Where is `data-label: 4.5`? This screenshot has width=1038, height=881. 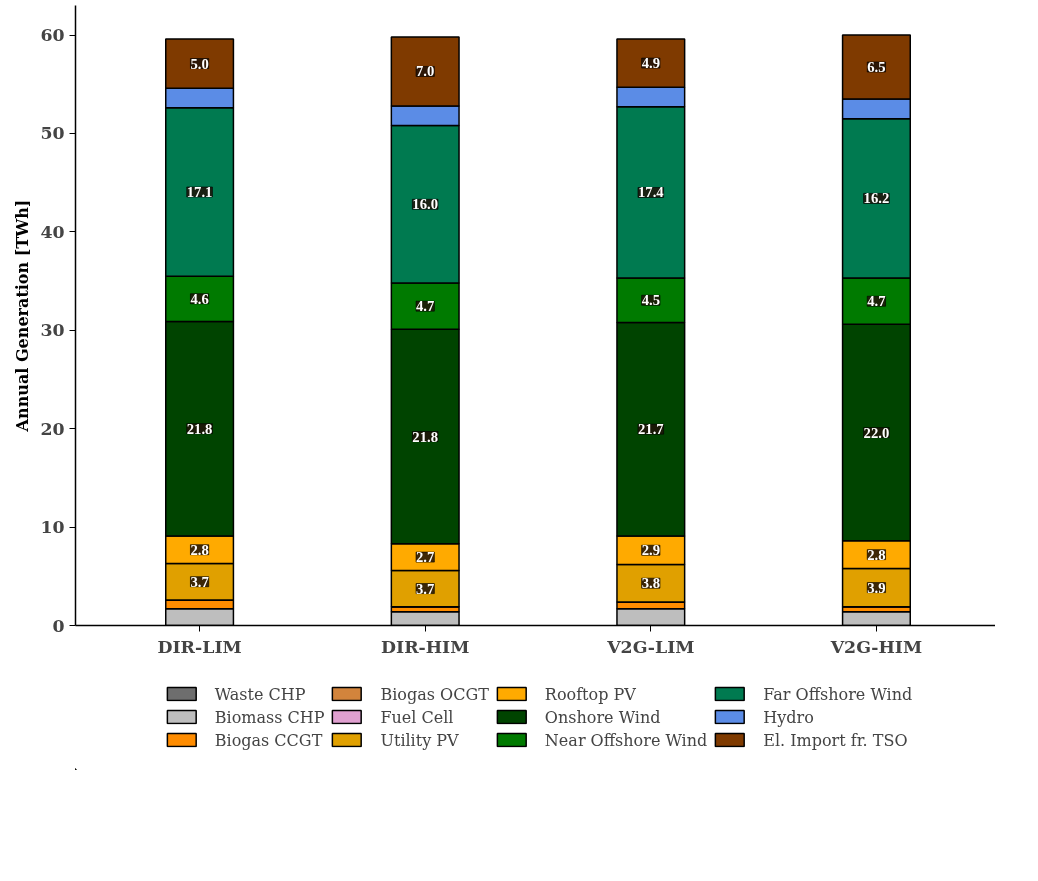
data-label: 4.5 is located at coordinates (650, 300).